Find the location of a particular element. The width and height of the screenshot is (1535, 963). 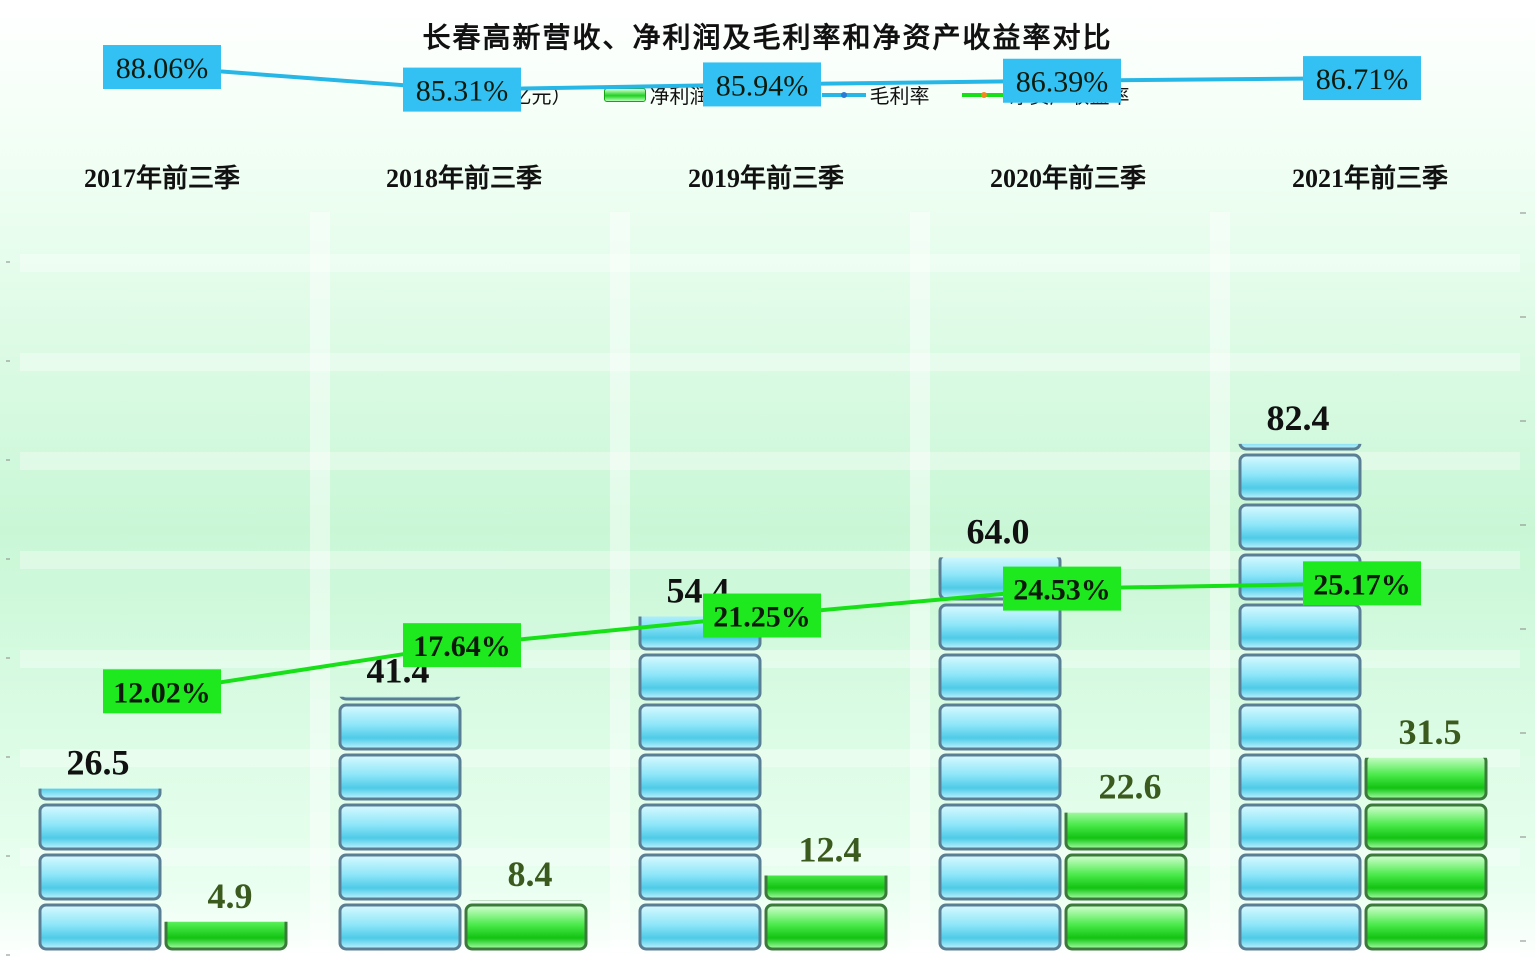

roe-value-label-4: 25.17% is located at coordinates (1362, 584).